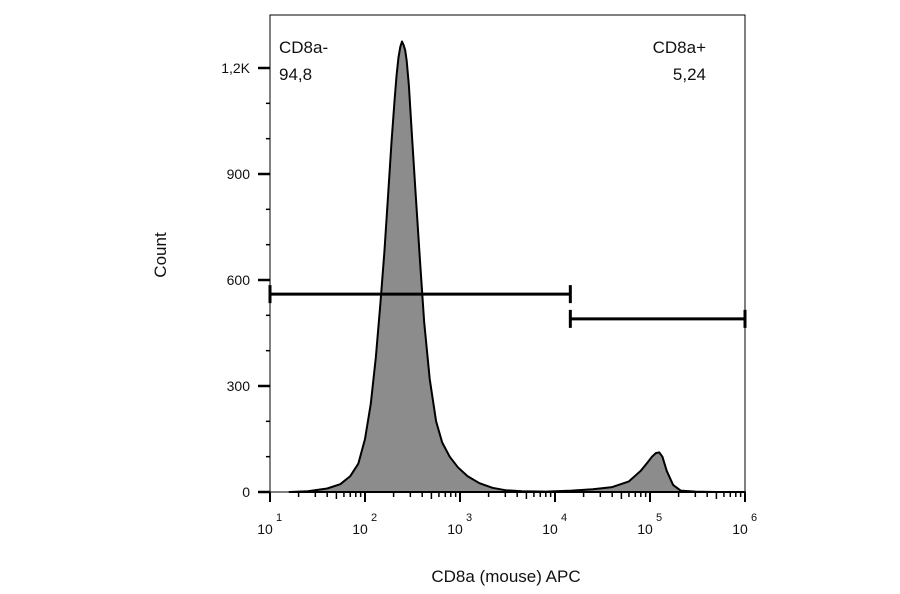 The height and width of the screenshot is (594, 900). I want to click on gate-label-pos: CD8a+, so click(679, 47).